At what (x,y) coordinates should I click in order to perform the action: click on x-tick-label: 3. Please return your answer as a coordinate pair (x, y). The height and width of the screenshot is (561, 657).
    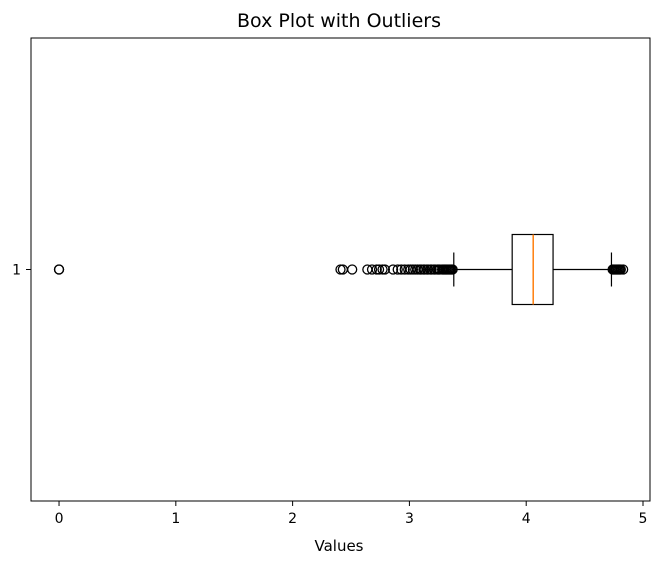
    Looking at the image, I should click on (409, 519).